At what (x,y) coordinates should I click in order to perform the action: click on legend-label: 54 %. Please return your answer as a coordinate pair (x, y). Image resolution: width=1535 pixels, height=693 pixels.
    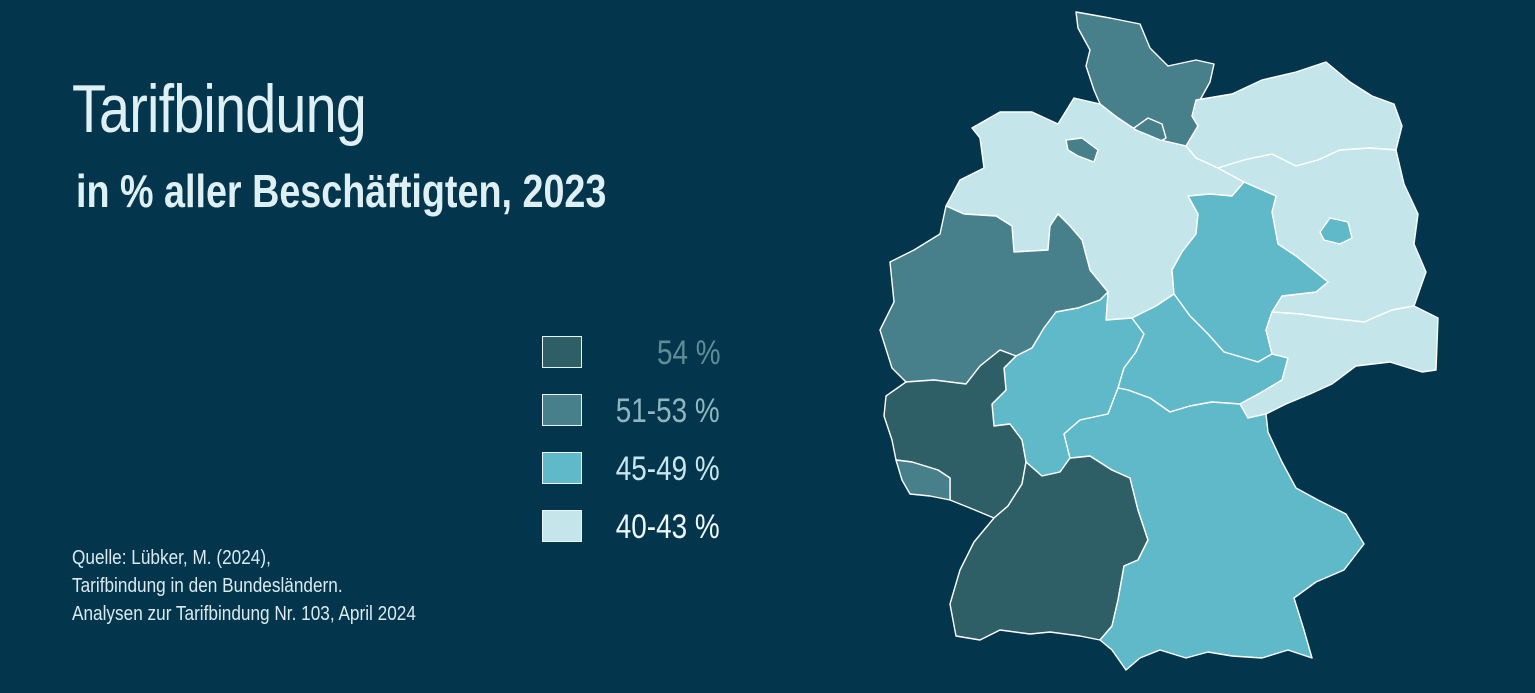
    Looking at the image, I should click on (688, 353).